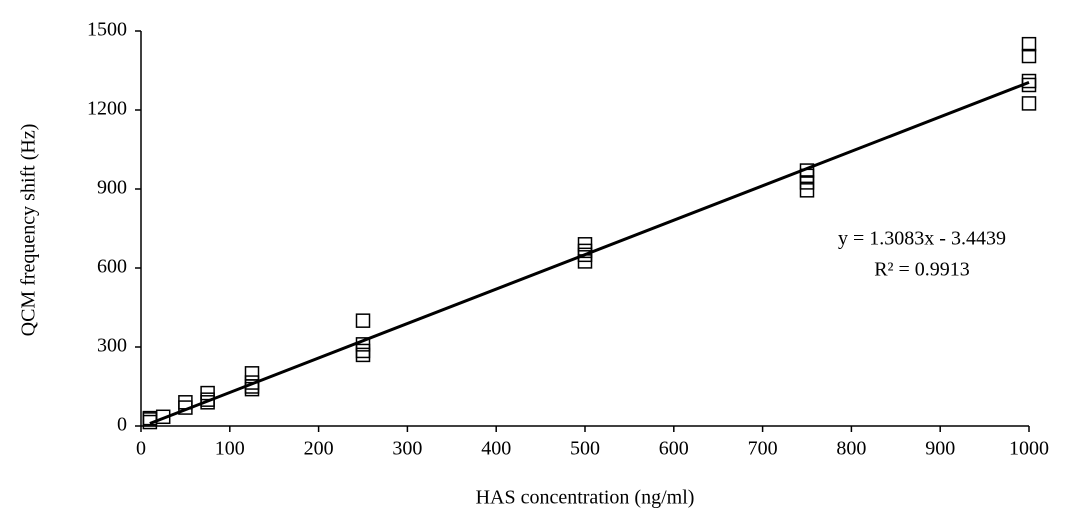 The image size is (1077, 514). What do you see at coordinates (319, 449) in the screenshot?
I see `x-tick-label: 200` at bounding box center [319, 449].